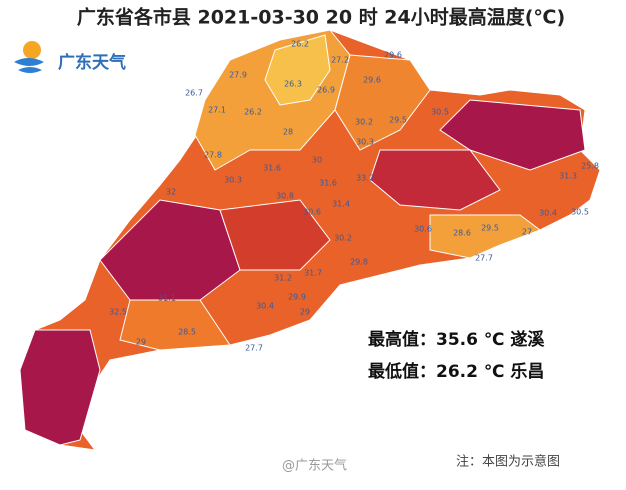 The width and height of the screenshot is (626, 490). What do you see at coordinates (508, 462) in the screenshot?
I see `note: 注：本图为示意图` at bounding box center [508, 462].